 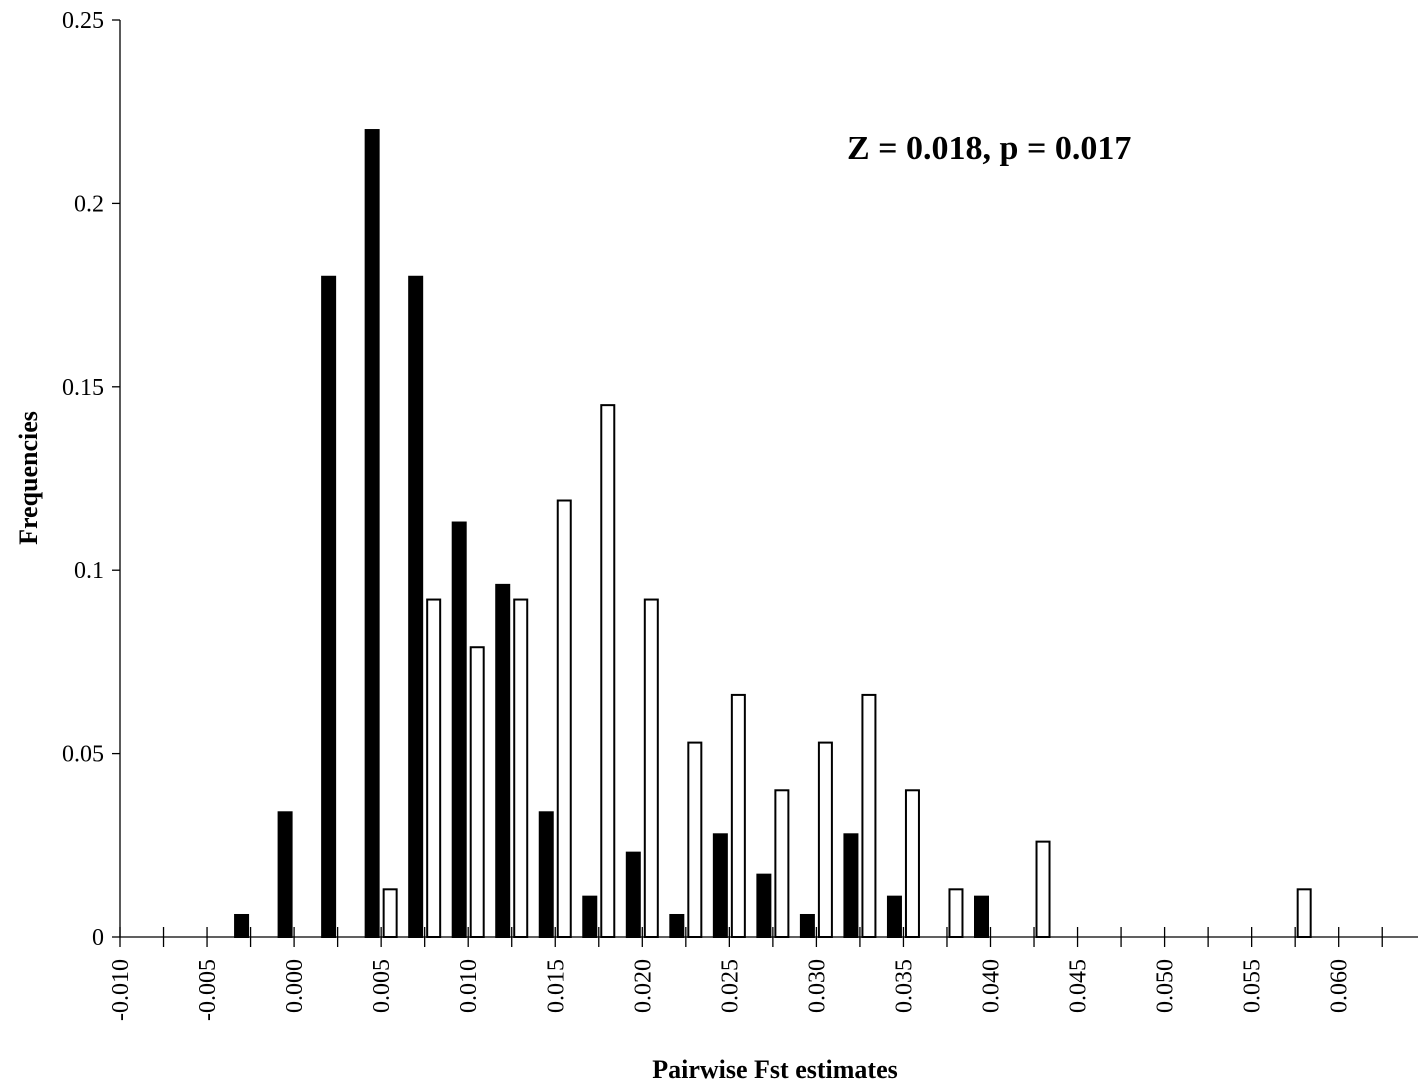 What do you see at coordinates (121, 990) in the screenshot?
I see `x-tick-label: -0.010` at bounding box center [121, 990].